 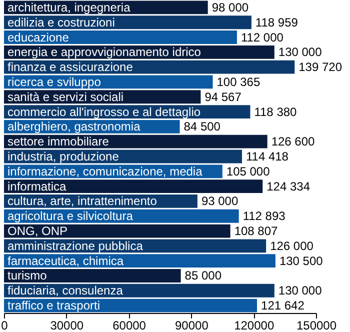 I want to click on y-tick-label: ricerca e sviluppo, so click(x=55, y=81).